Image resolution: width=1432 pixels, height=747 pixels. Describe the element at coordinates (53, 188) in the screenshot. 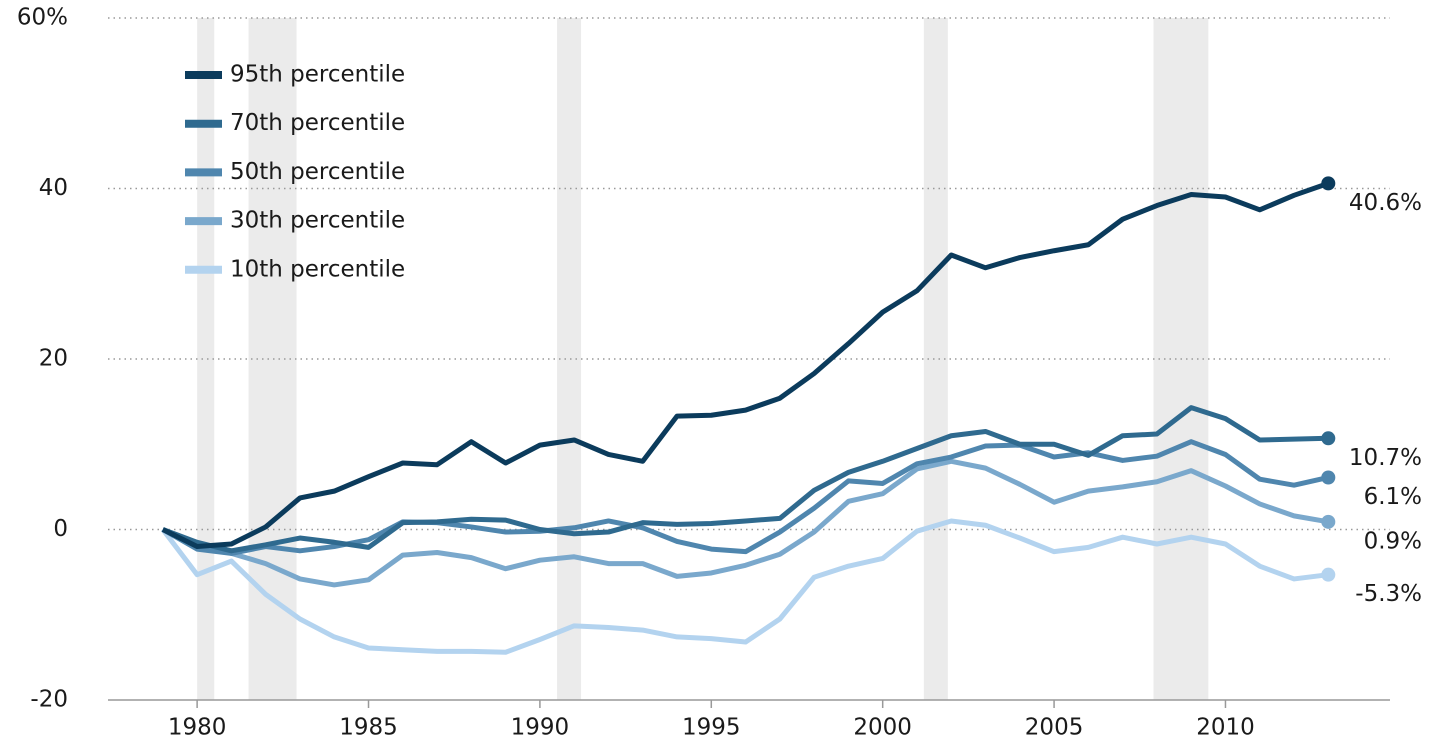

I see `y-tick-label: 40` at that location.